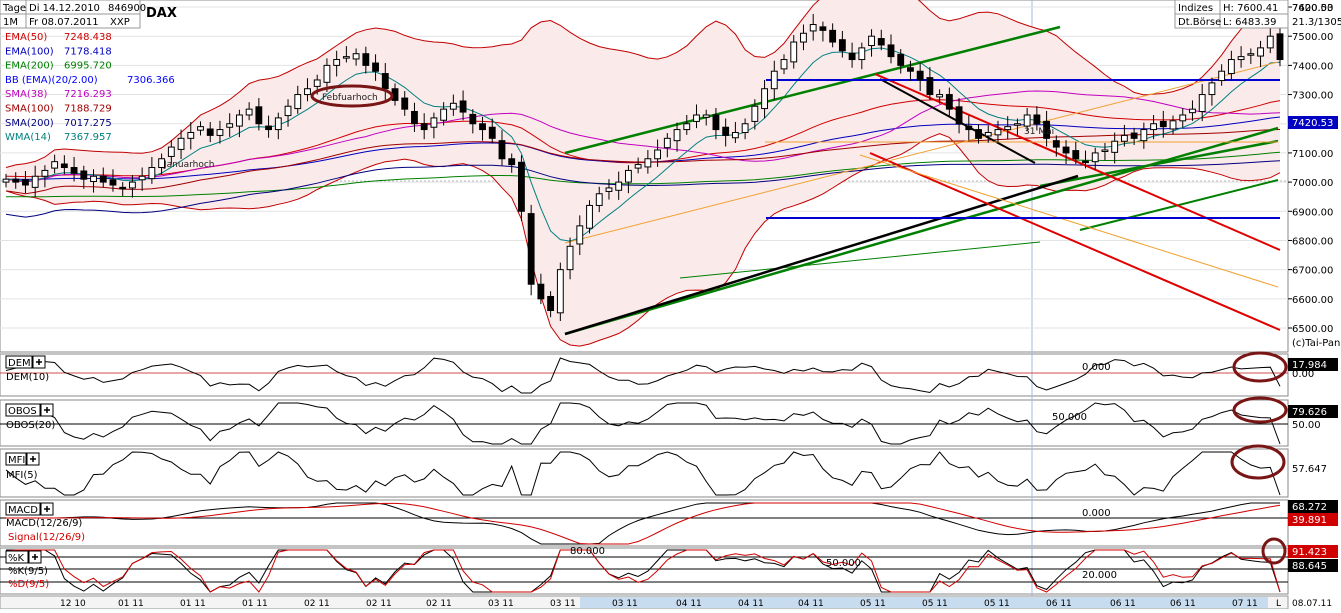 The width and height of the screenshot is (1341, 613). What do you see at coordinates (643, 473) in the screenshot?
I see `mfi-line` at bounding box center [643, 473].